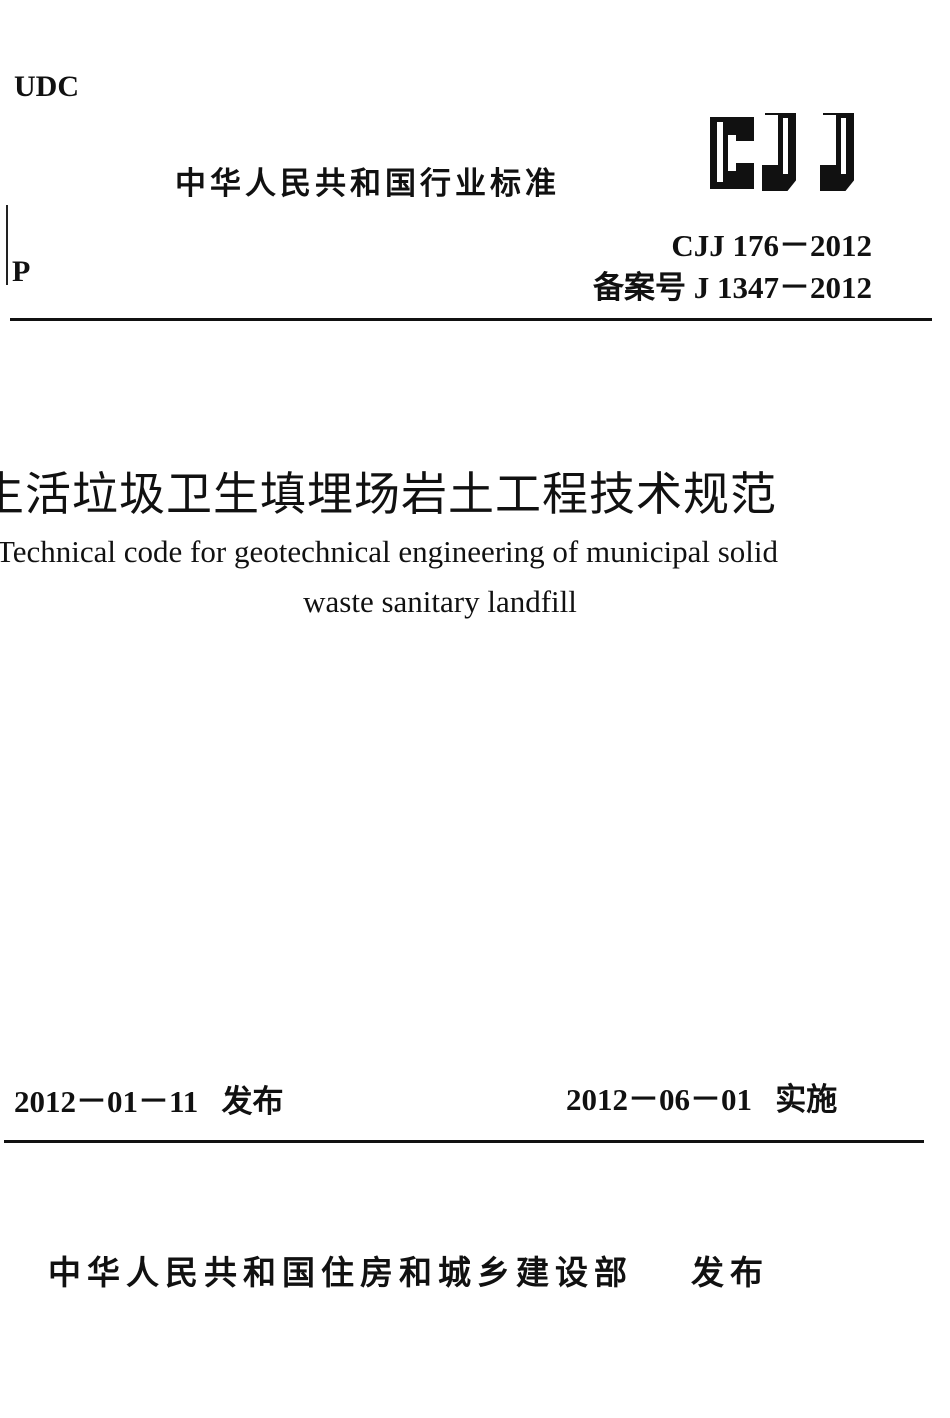  I want to click on issuer-name: 中华人民共和国住房和城乡建设部, so click(340, 1272).